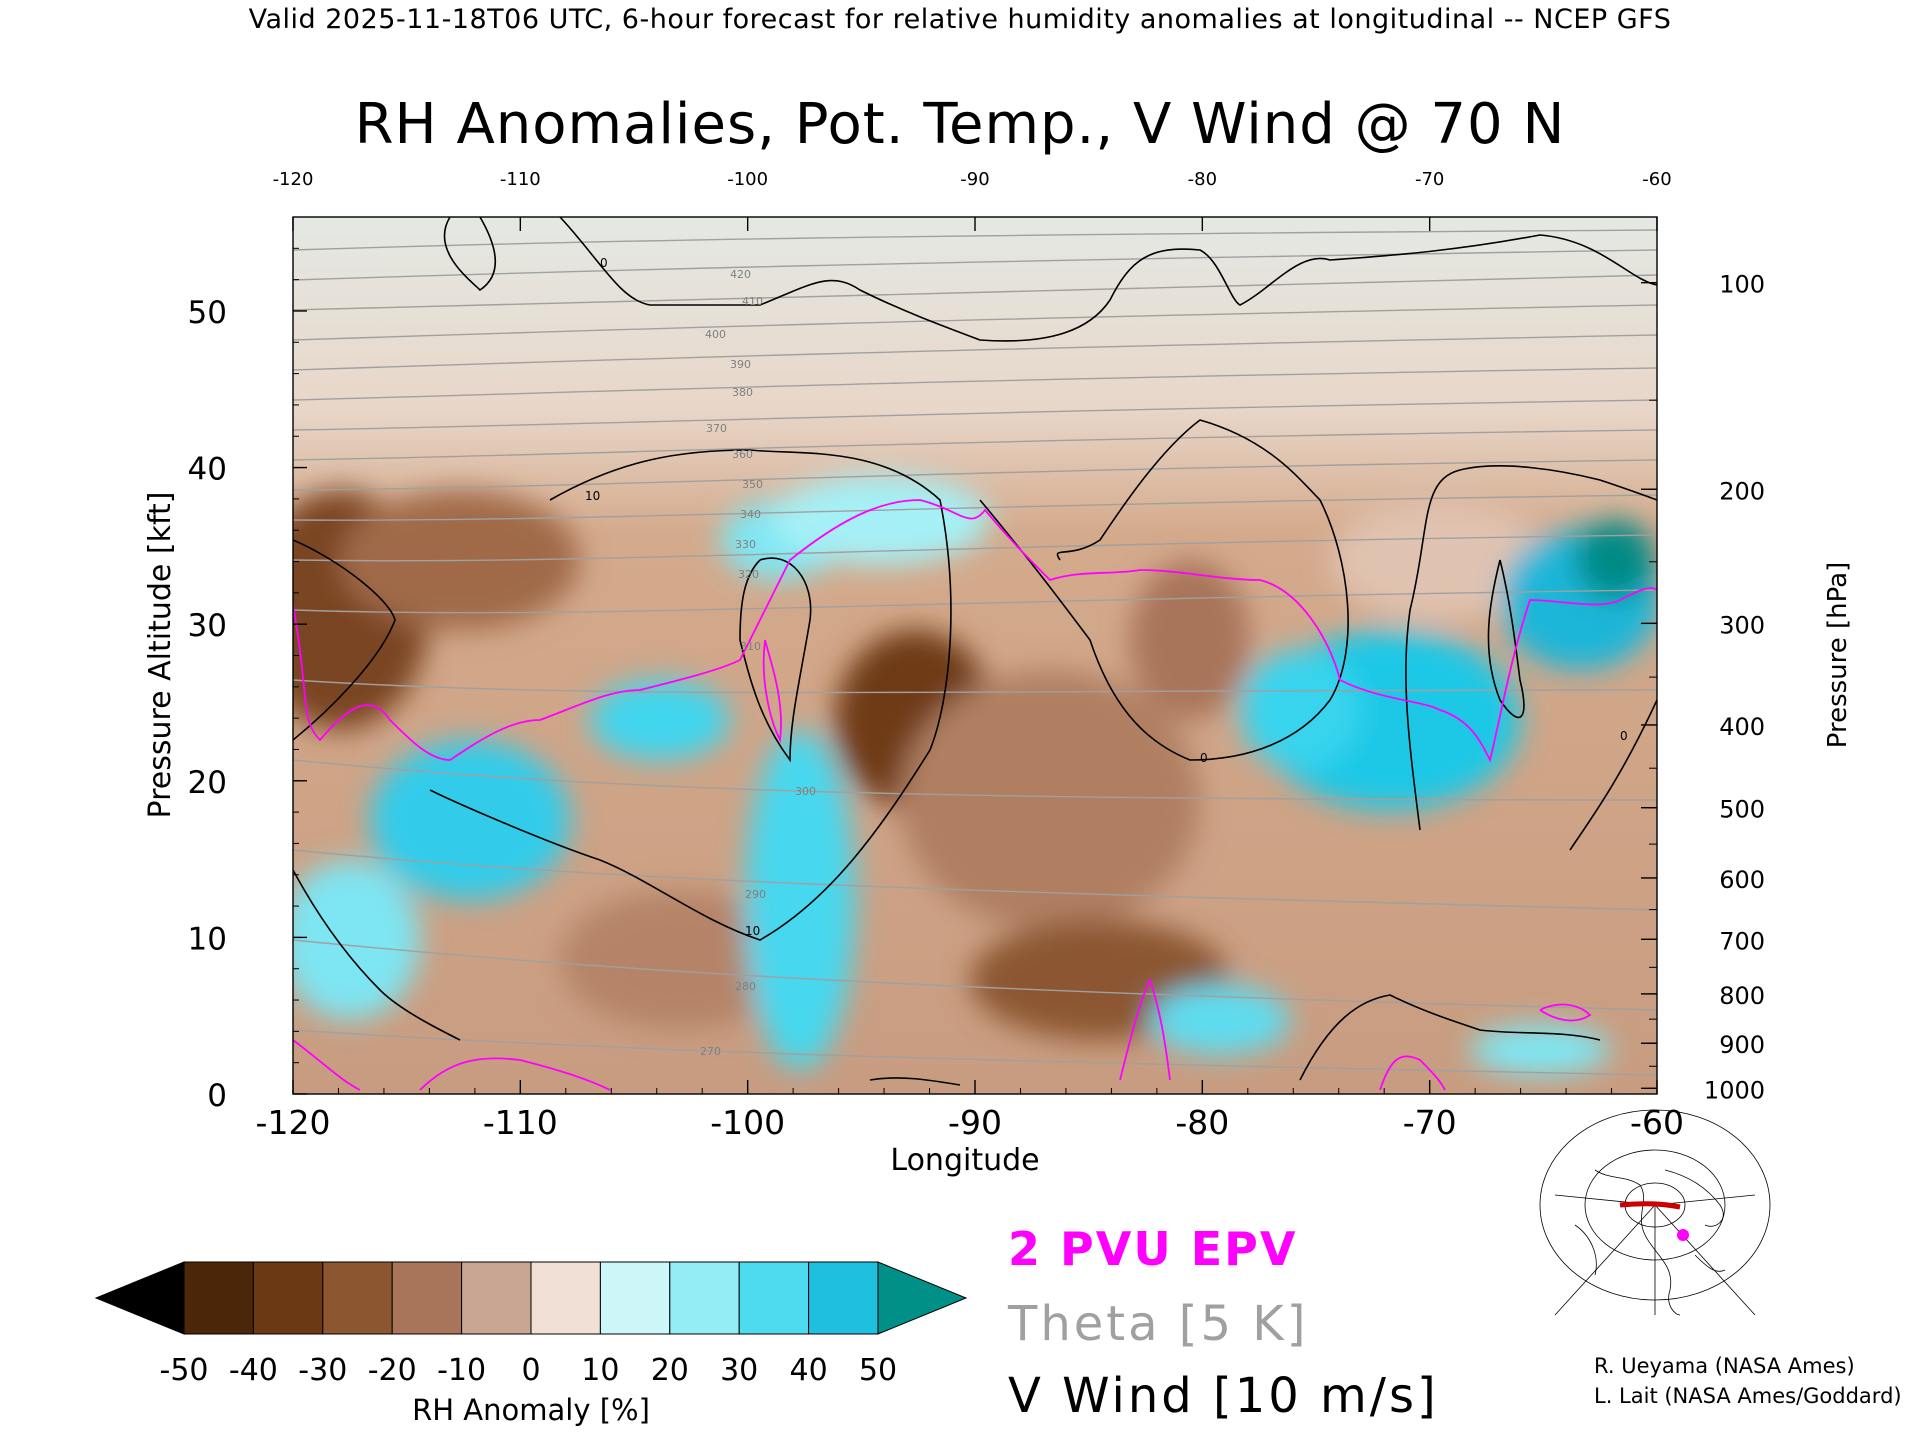  Describe the element at coordinates (747, 1122) in the screenshot. I see `x-tick-label: -100` at that location.